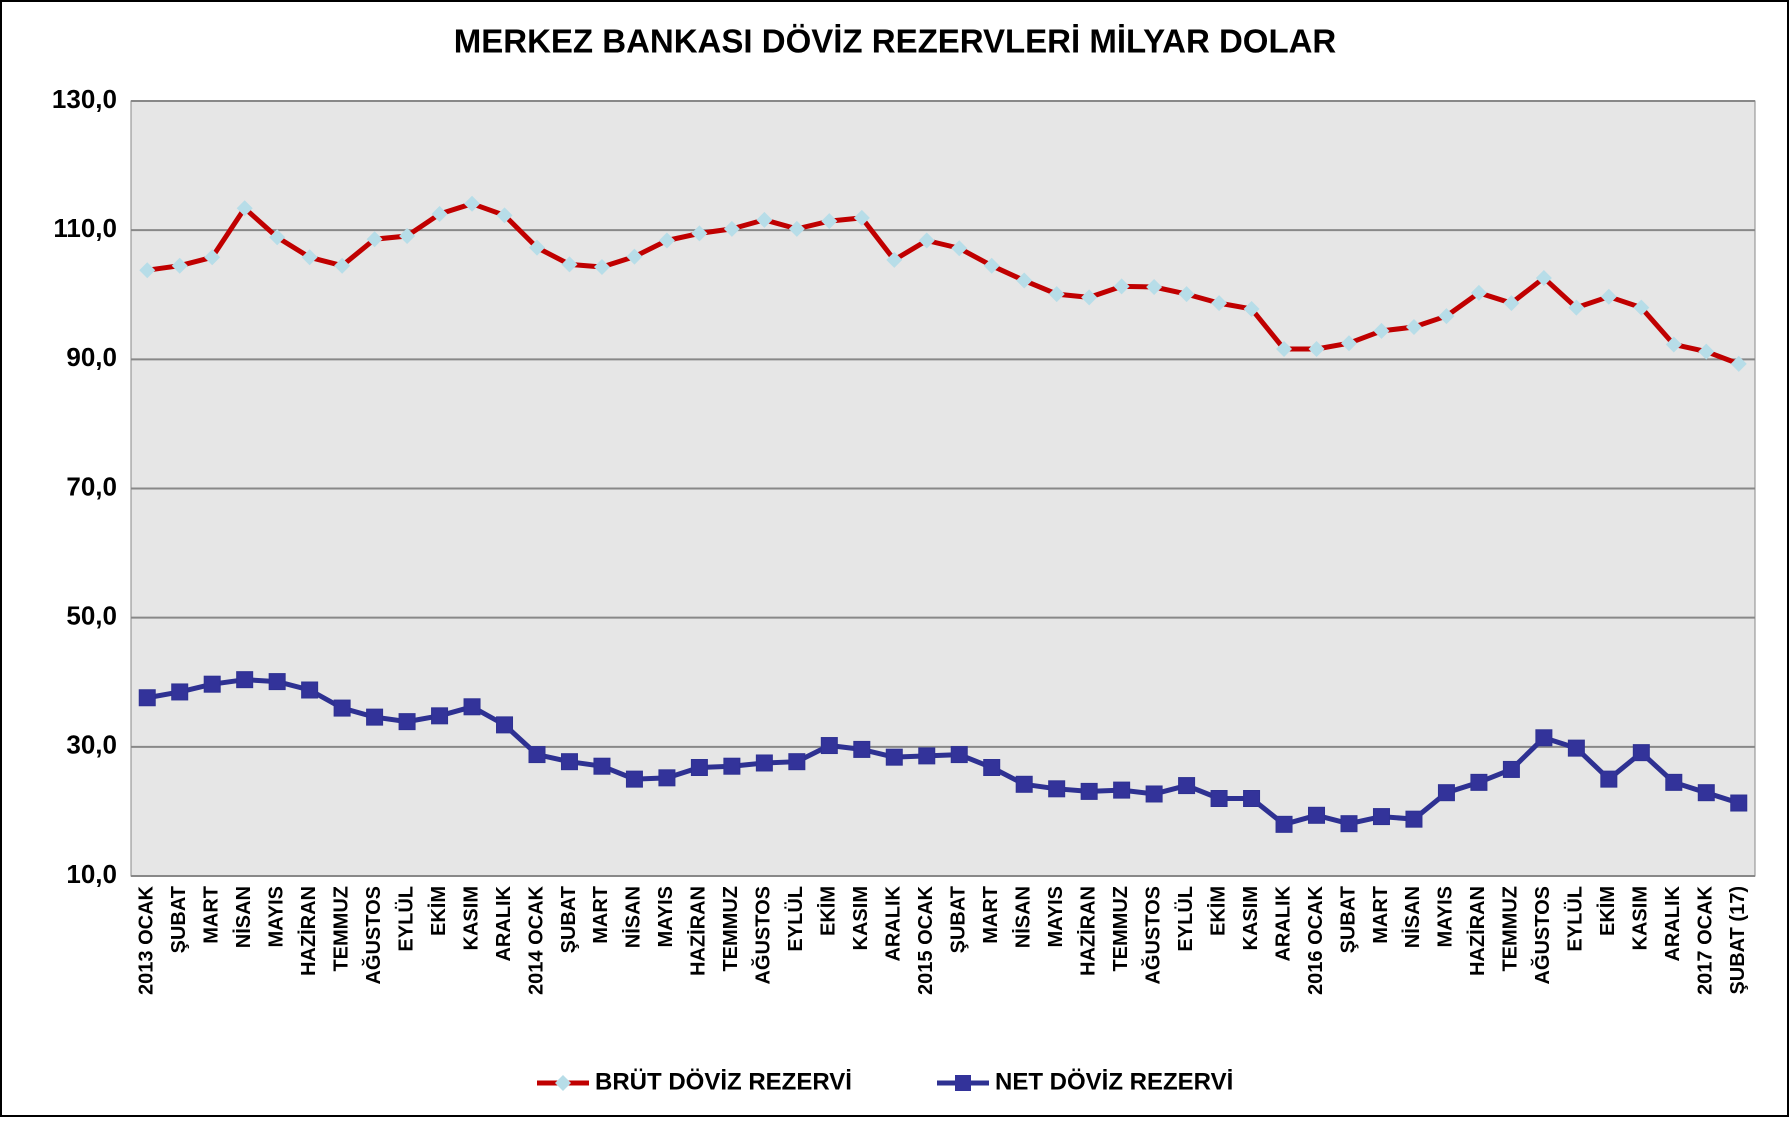 Image resolution: width=1789 pixels, height=1122 pixels. I want to click on y-tick-label: 110,0, so click(85, 228).